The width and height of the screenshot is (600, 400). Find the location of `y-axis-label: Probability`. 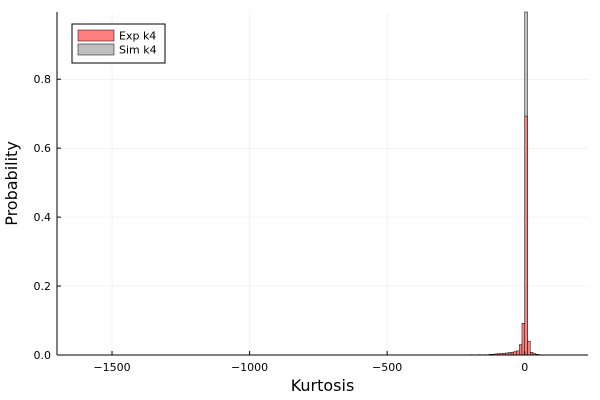

y-axis-label: Probability is located at coordinates (11, 183).